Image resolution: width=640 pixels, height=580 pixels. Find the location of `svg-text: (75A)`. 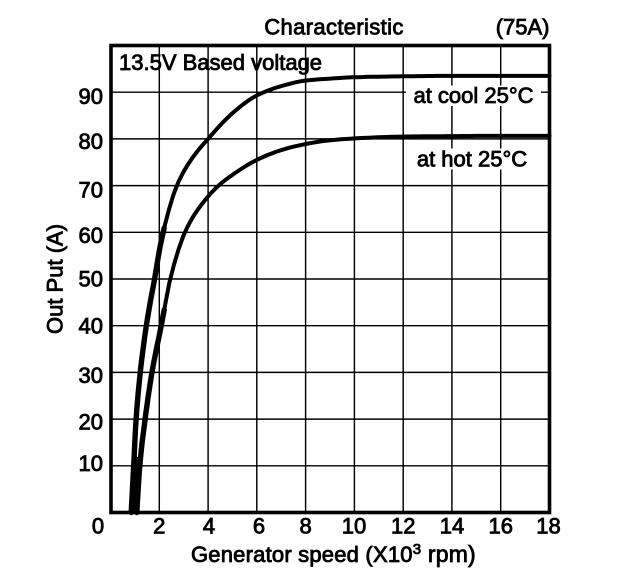

svg-text: (75A) is located at coordinates (523, 27).